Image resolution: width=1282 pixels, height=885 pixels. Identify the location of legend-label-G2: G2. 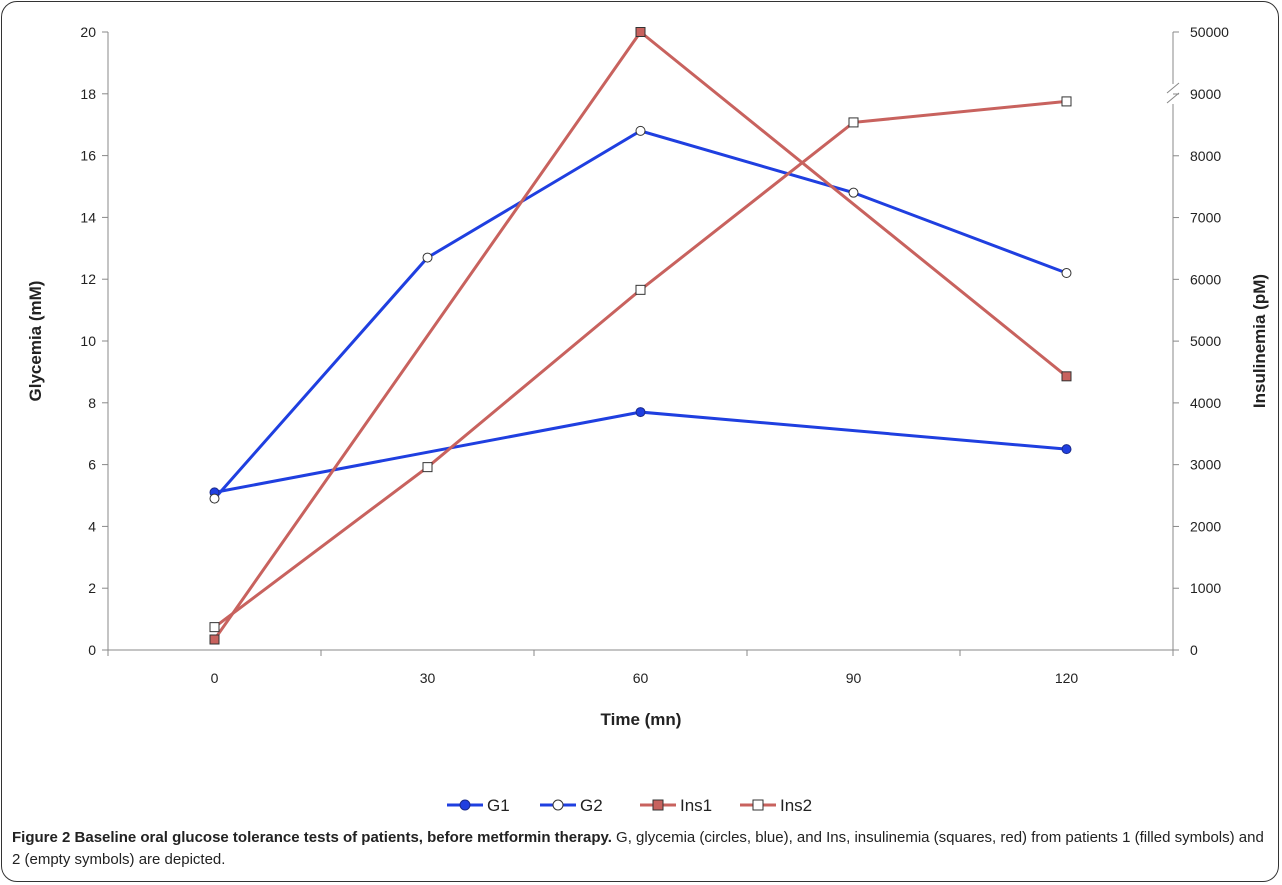
(591, 805).